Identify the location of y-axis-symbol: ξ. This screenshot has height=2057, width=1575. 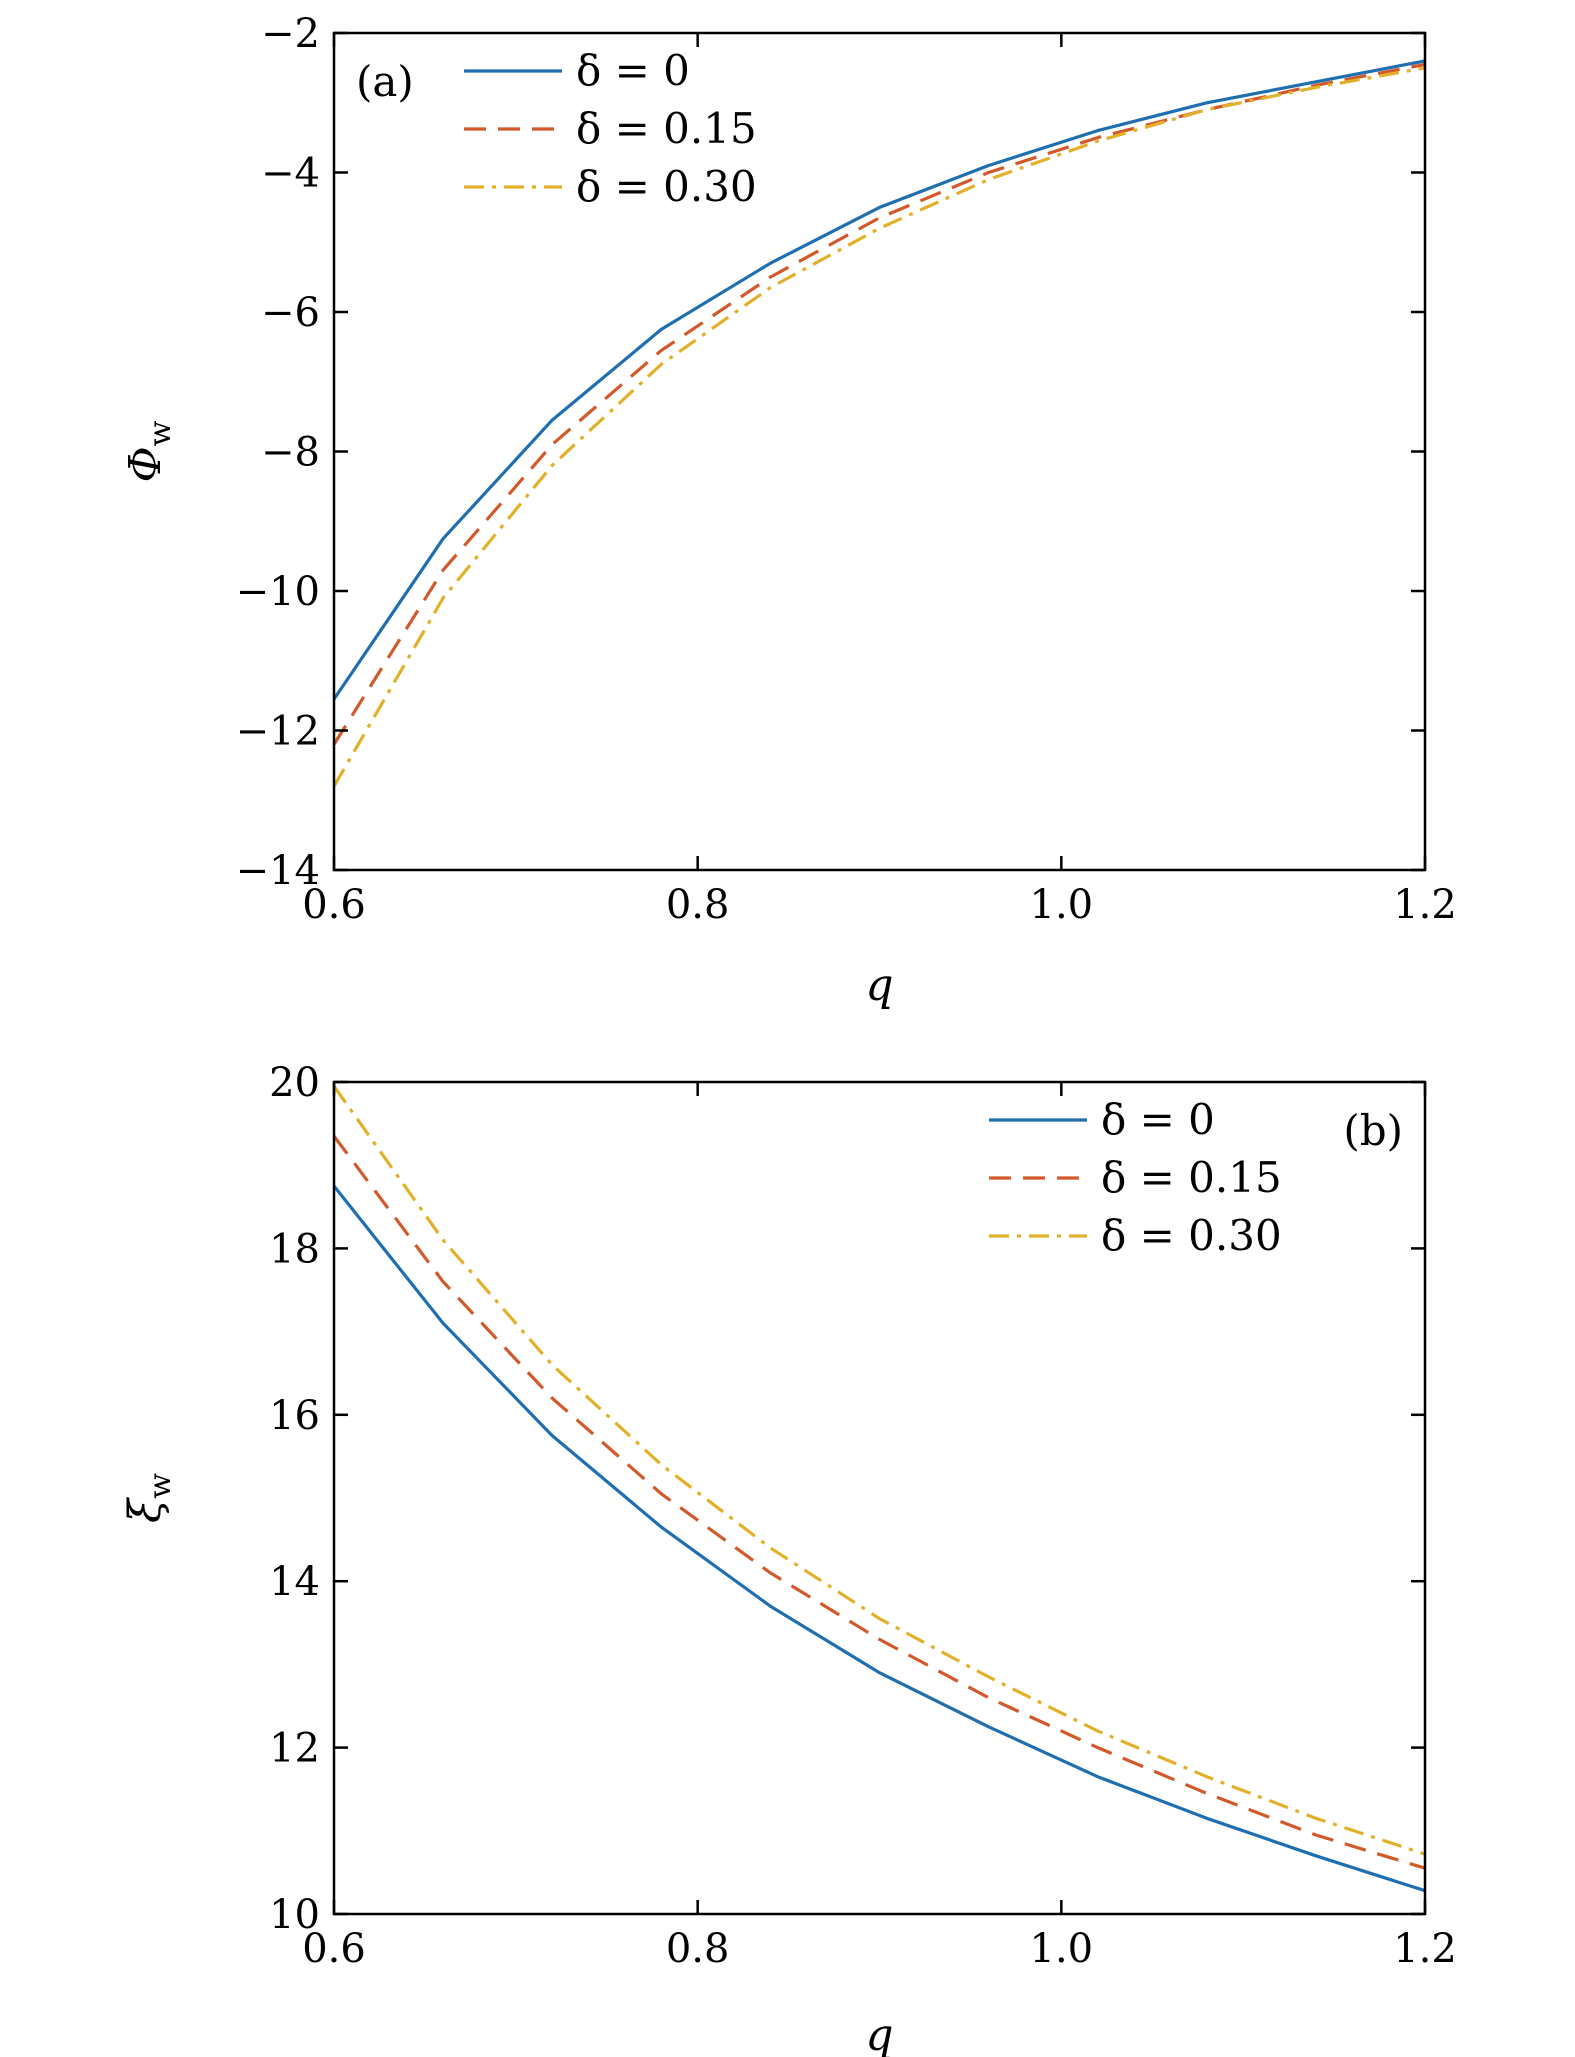
(145, 1509).